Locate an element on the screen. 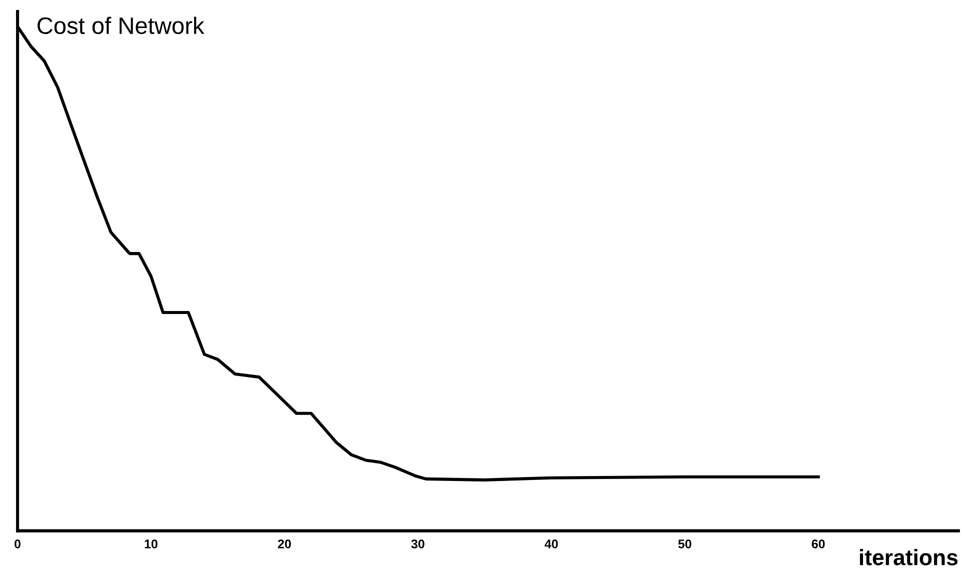  x-tick-label: 30 is located at coordinates (417, 544).